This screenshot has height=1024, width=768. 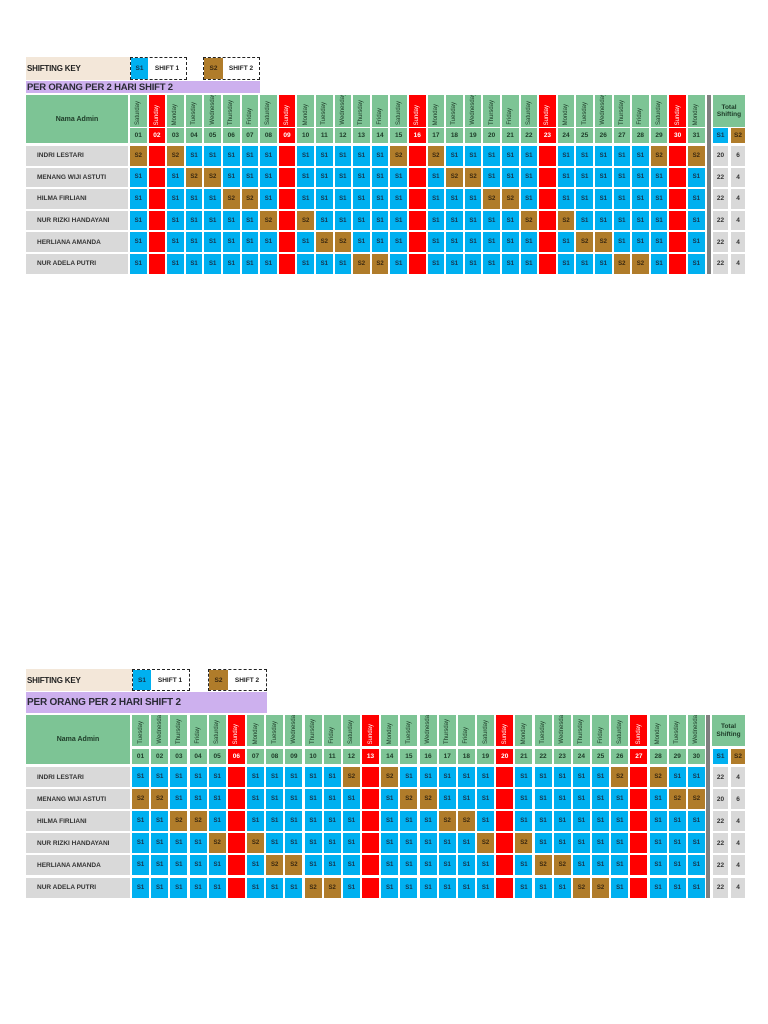 What do you see at coordinates (268, 135) in the screenshot?
I see `day-number-header: 08` at bounding box center [268, 135].